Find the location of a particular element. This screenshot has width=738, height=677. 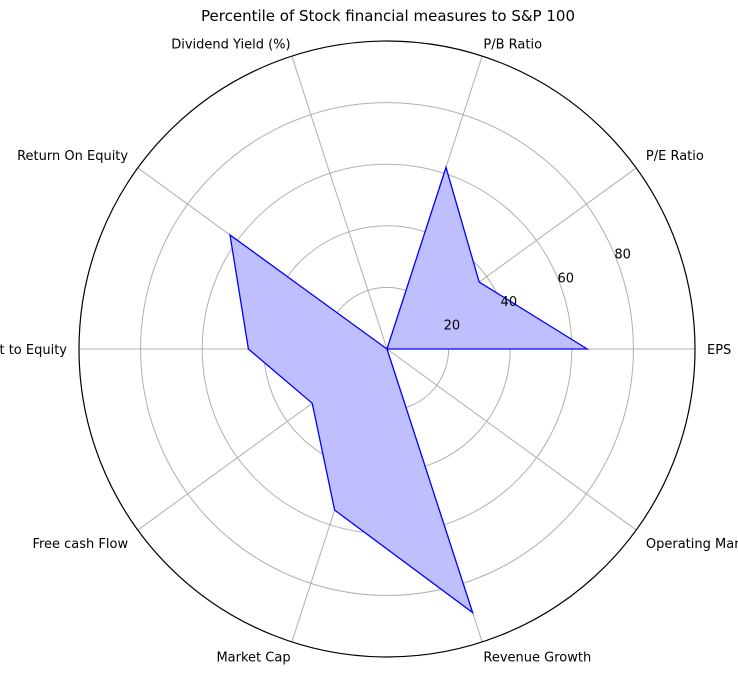

r-tick-label-40: 40 is located at coordinates (509, 302).